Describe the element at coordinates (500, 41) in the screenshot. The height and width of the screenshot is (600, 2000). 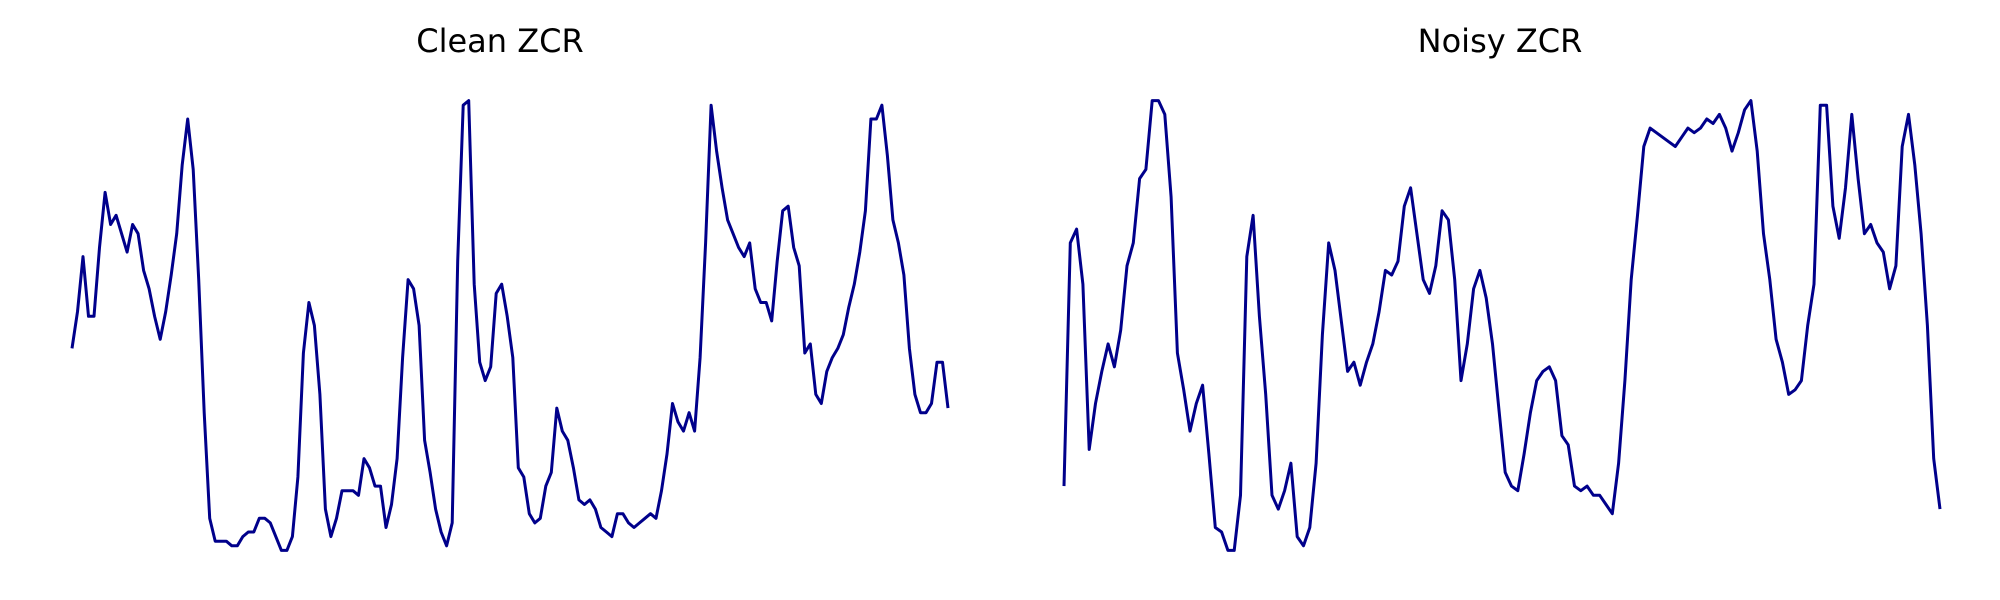
I see `chart-title-clean: Clean ZCR` at that location.